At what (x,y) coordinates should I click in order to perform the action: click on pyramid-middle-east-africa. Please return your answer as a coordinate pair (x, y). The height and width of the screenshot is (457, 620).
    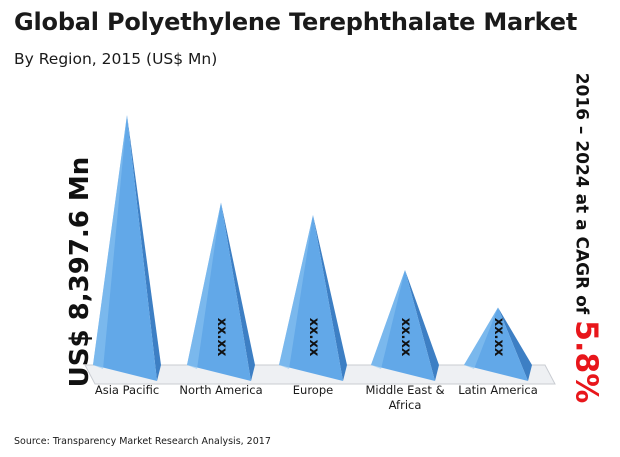
    Looking at the image, I should click on (405, 325).